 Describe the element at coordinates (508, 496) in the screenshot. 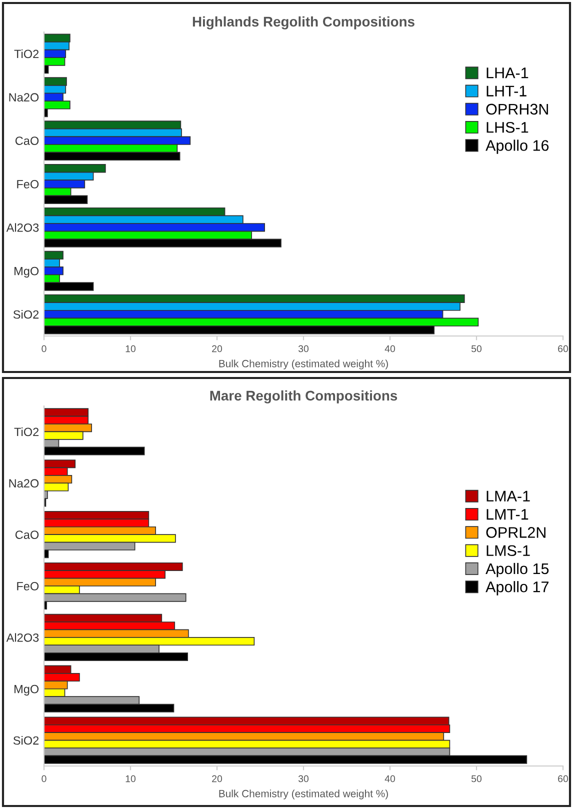

I see `legend-label: LMA-1` at that location.